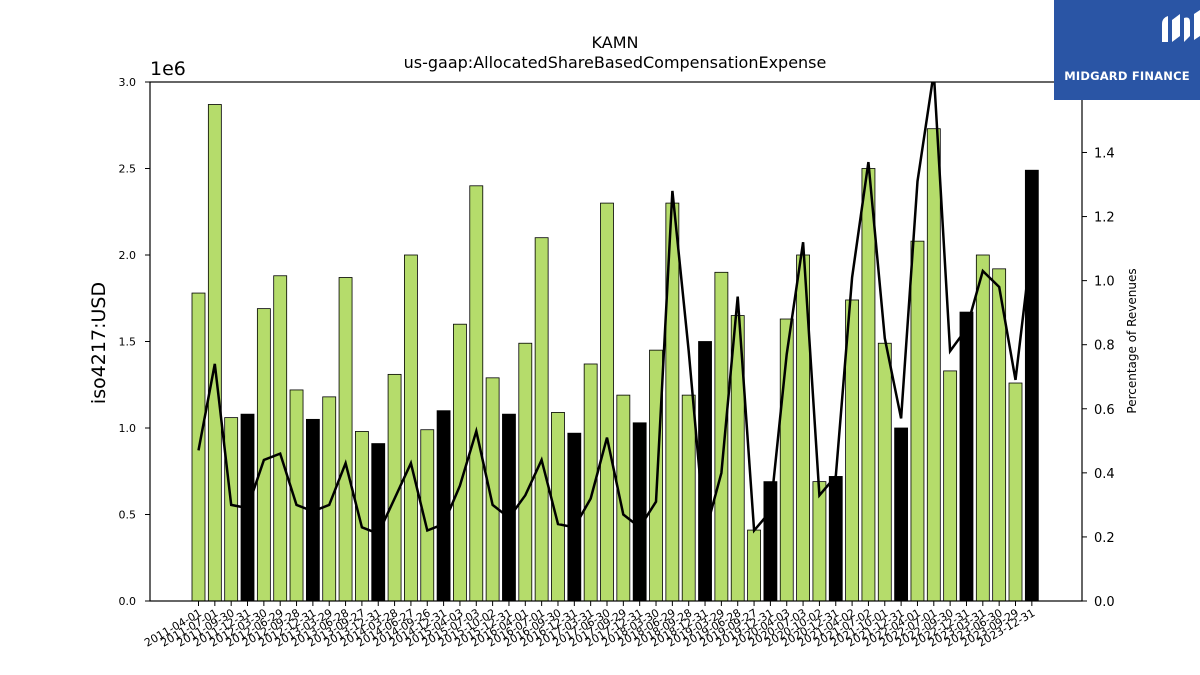 The image size is (1200, 675). I want to click on y2-tick-label: 0.6, so click(1104, 410).